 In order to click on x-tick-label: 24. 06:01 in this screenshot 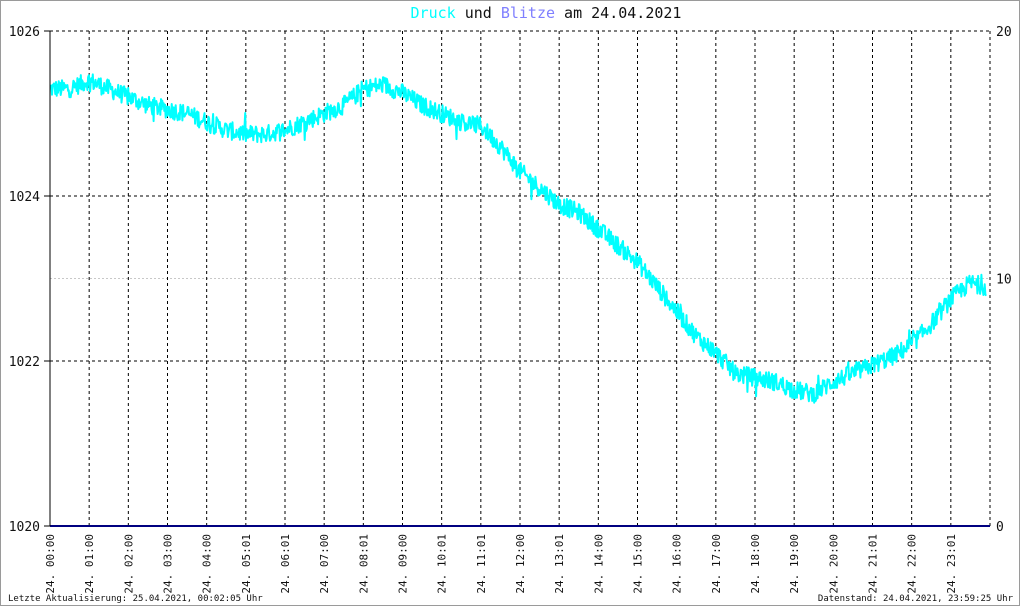, I will do `click(285, 564)`.